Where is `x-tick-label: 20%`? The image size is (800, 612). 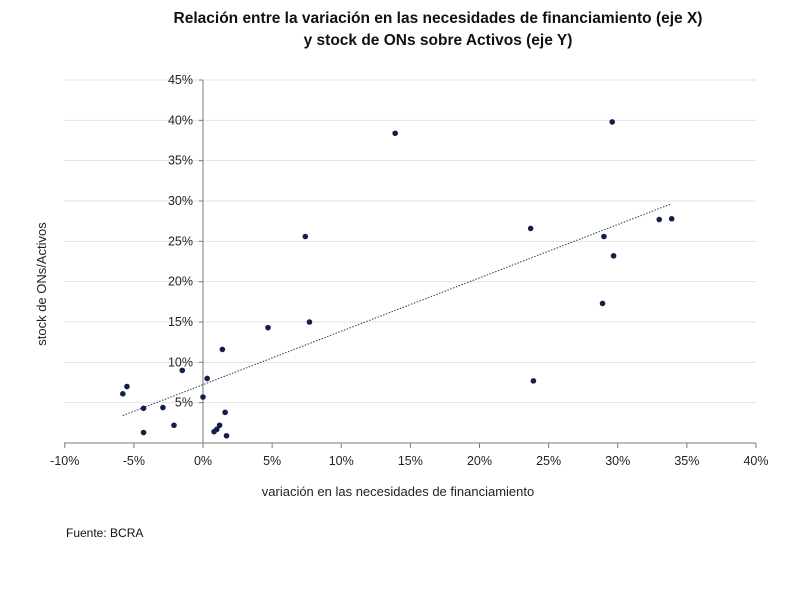
x-tick-label: 20% is located at coordinates (479, 461).